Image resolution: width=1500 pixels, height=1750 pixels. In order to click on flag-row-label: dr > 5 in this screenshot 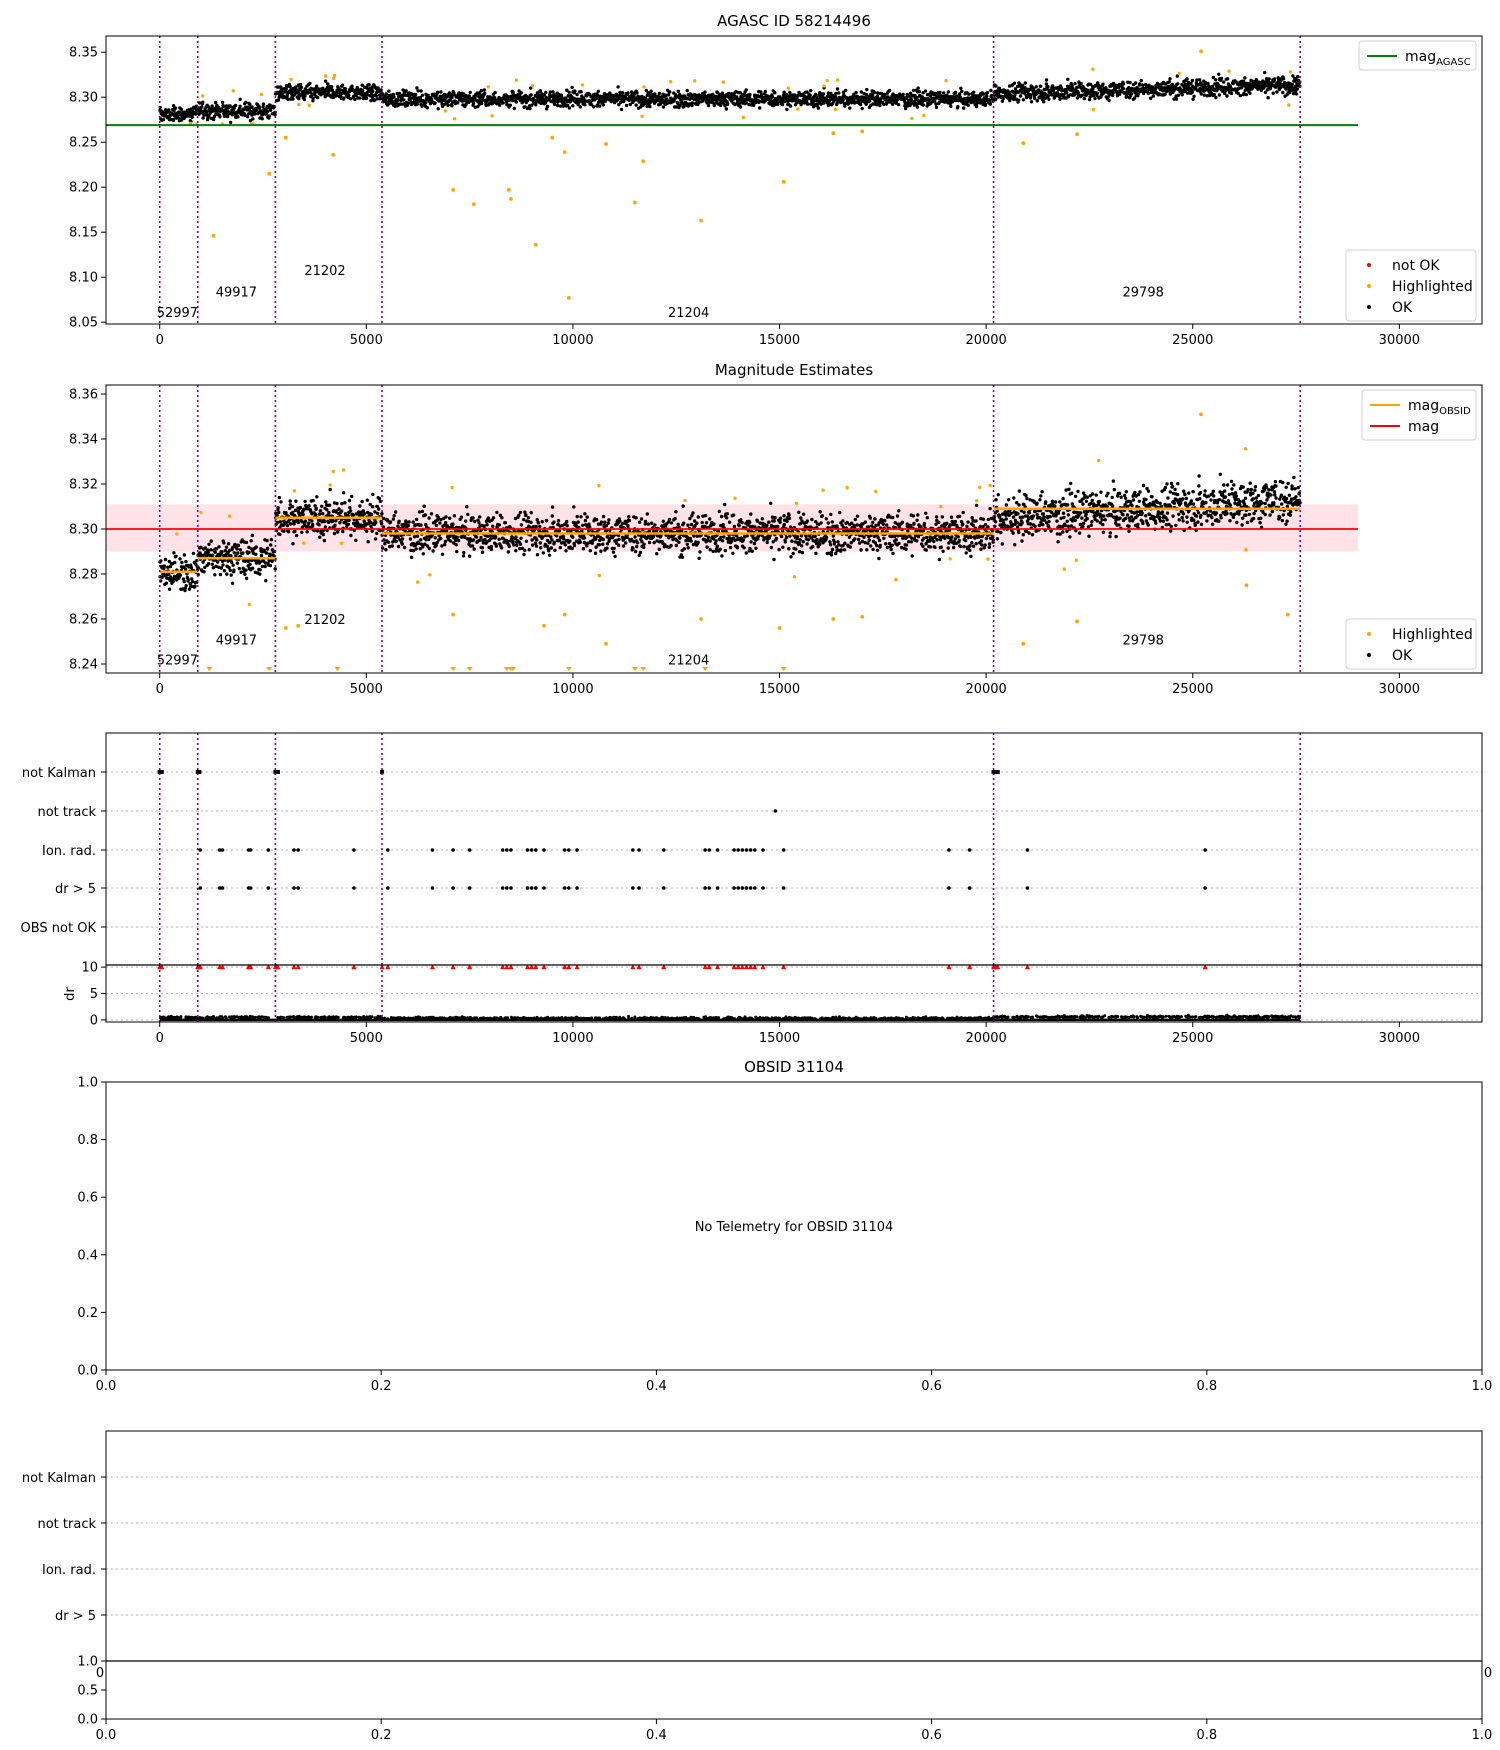, I will do `click(75, 1616)`.